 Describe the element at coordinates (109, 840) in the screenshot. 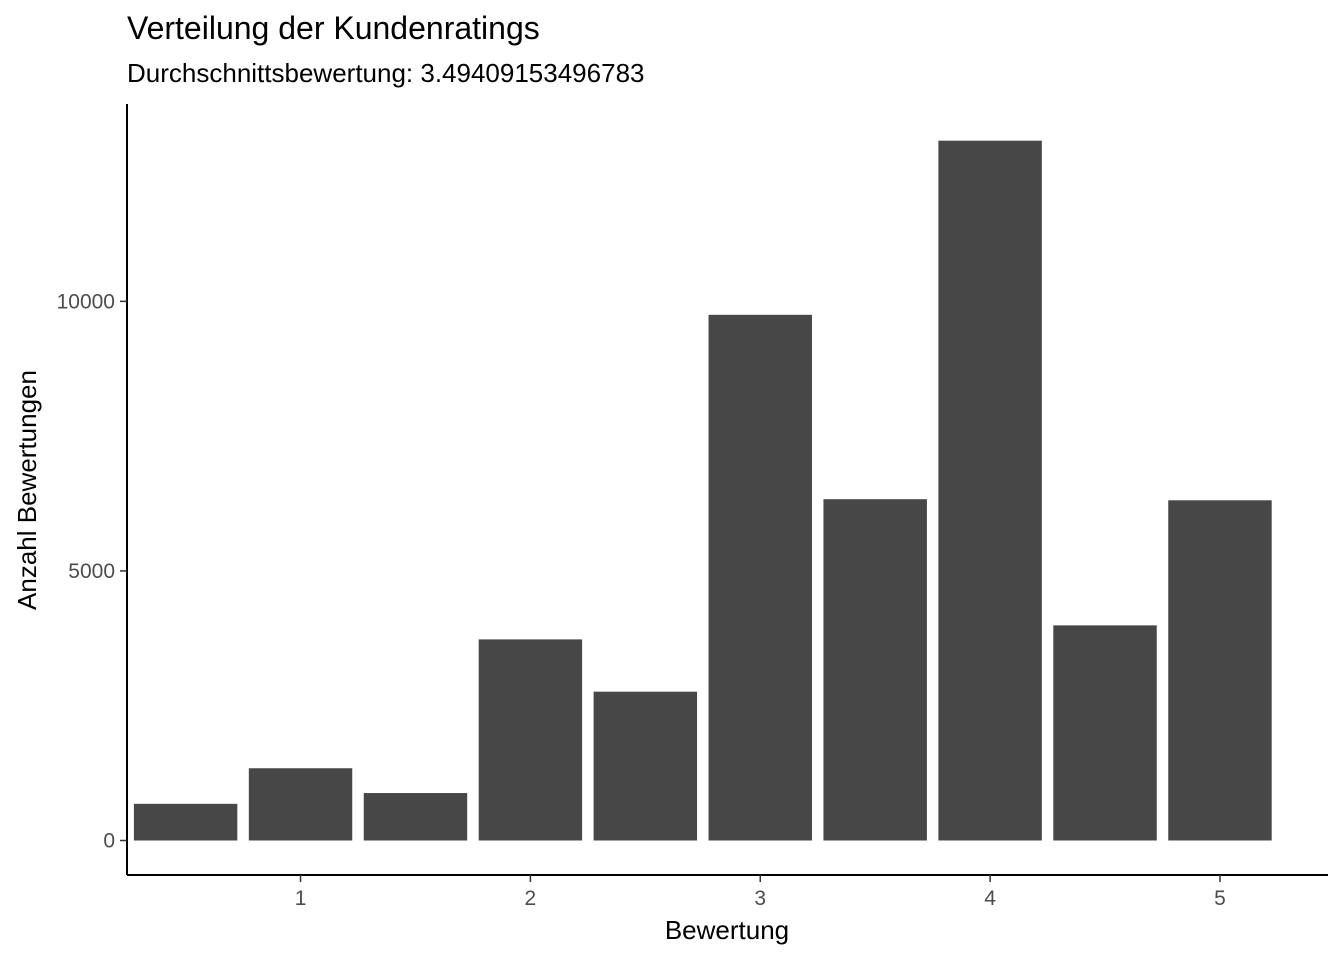

I see `y-tick-label: 0` at that location.